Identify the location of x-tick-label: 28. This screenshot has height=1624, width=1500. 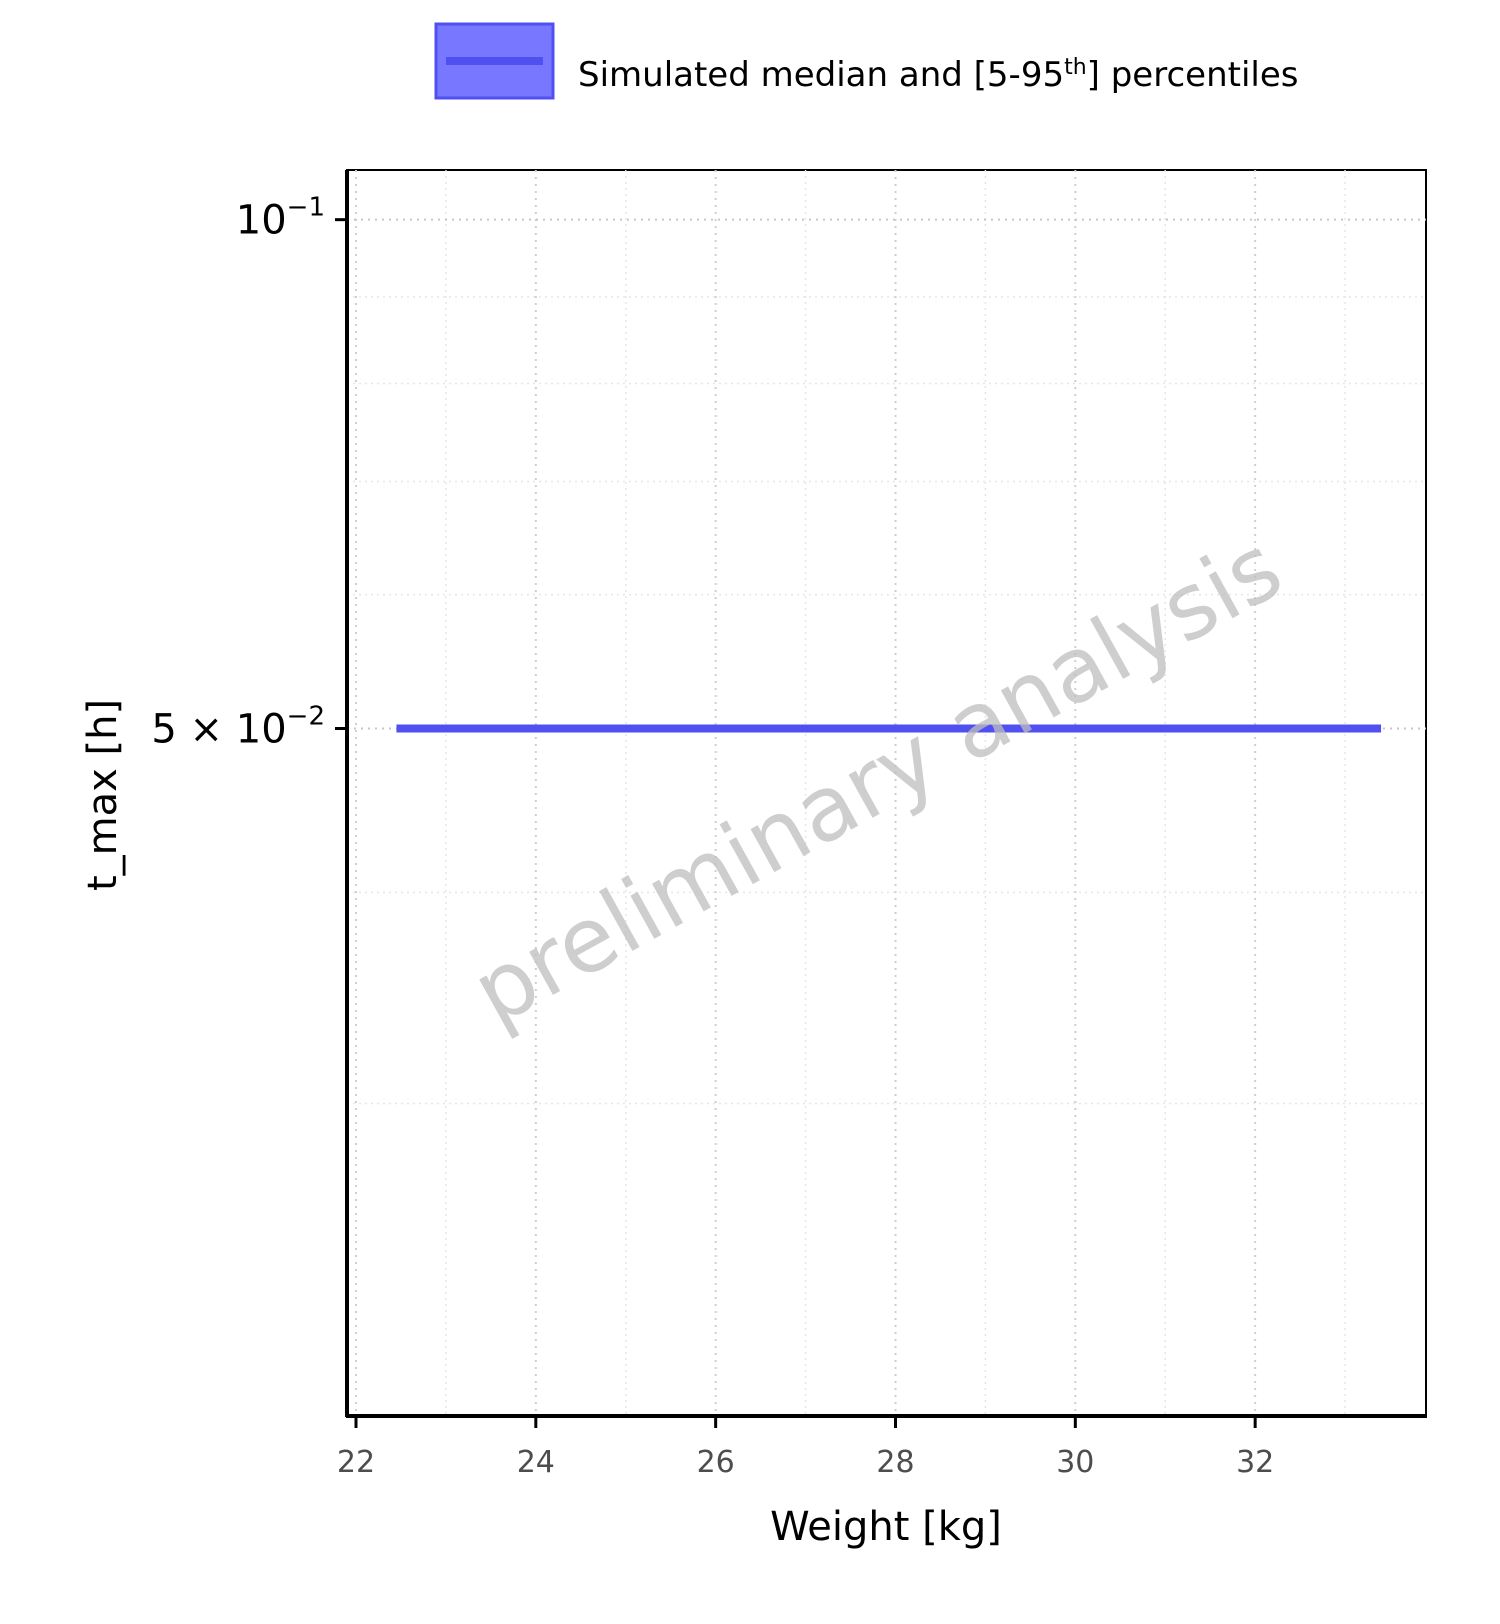
(895, 1462).